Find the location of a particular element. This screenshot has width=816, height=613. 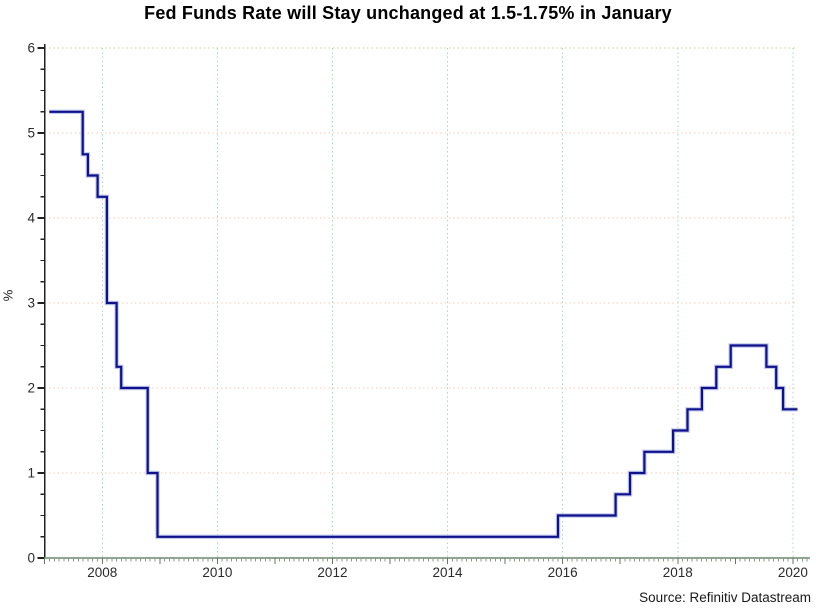

svg-text: 2012 is located at coordinates (332, 572).